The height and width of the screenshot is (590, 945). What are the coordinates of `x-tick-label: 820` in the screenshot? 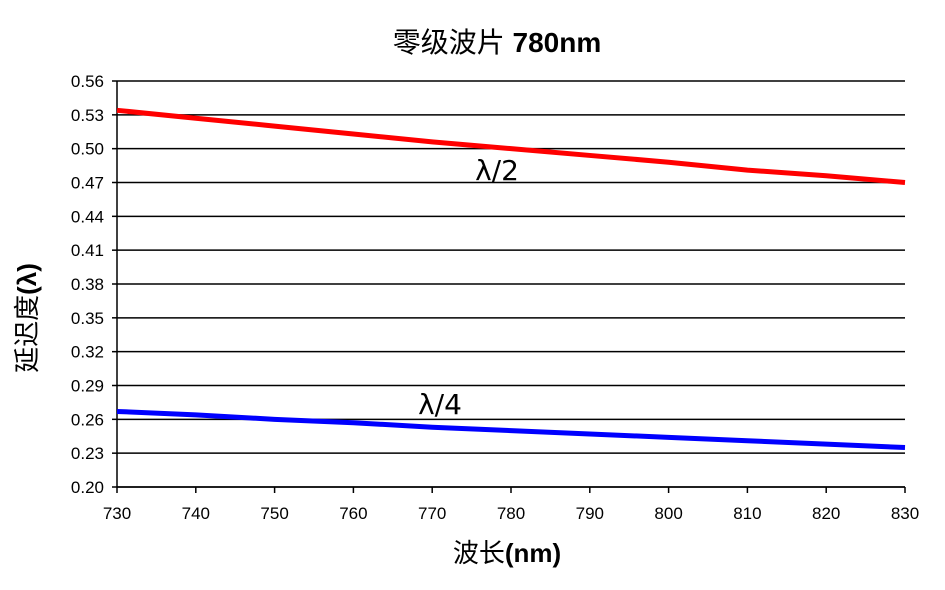 It's located at (826, 513).